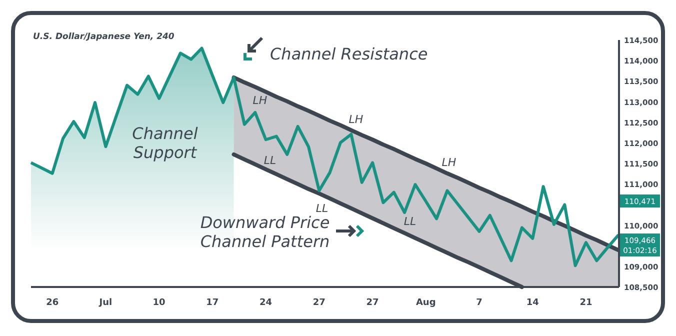 The image size is (676, 336). What do you see at coordinates (159, 303) in the screenshot?
I see `x-tick-label: 10` at bounding box center [159, 303].